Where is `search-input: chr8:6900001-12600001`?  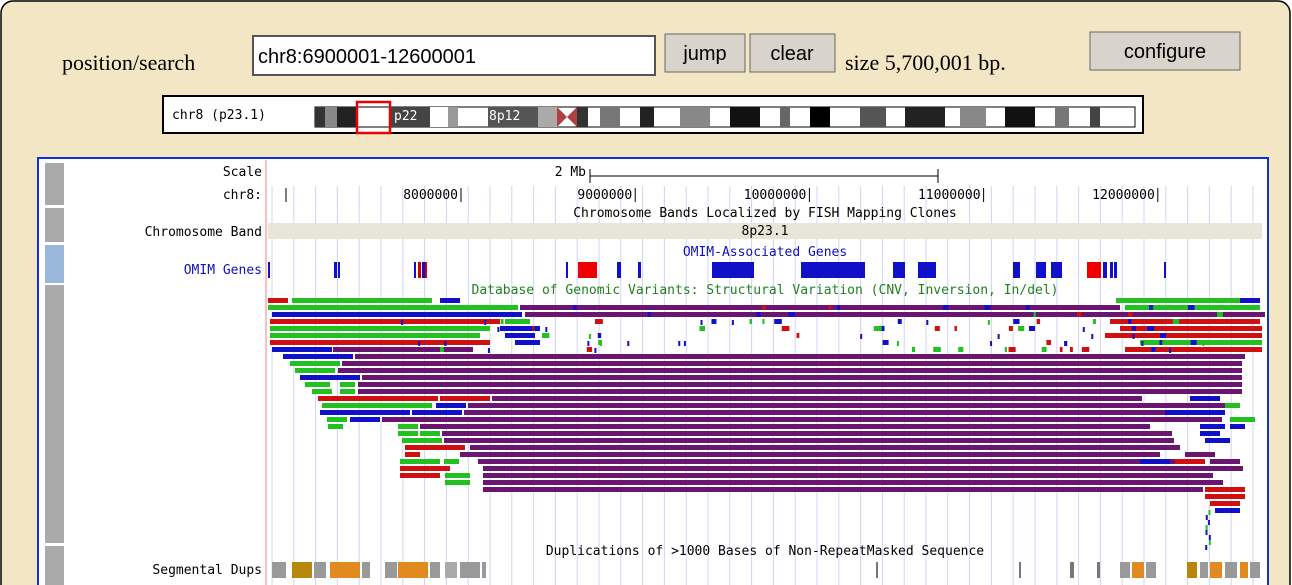 search-input: chr8:6900001-12600001 is located at coordinates (454, 55).